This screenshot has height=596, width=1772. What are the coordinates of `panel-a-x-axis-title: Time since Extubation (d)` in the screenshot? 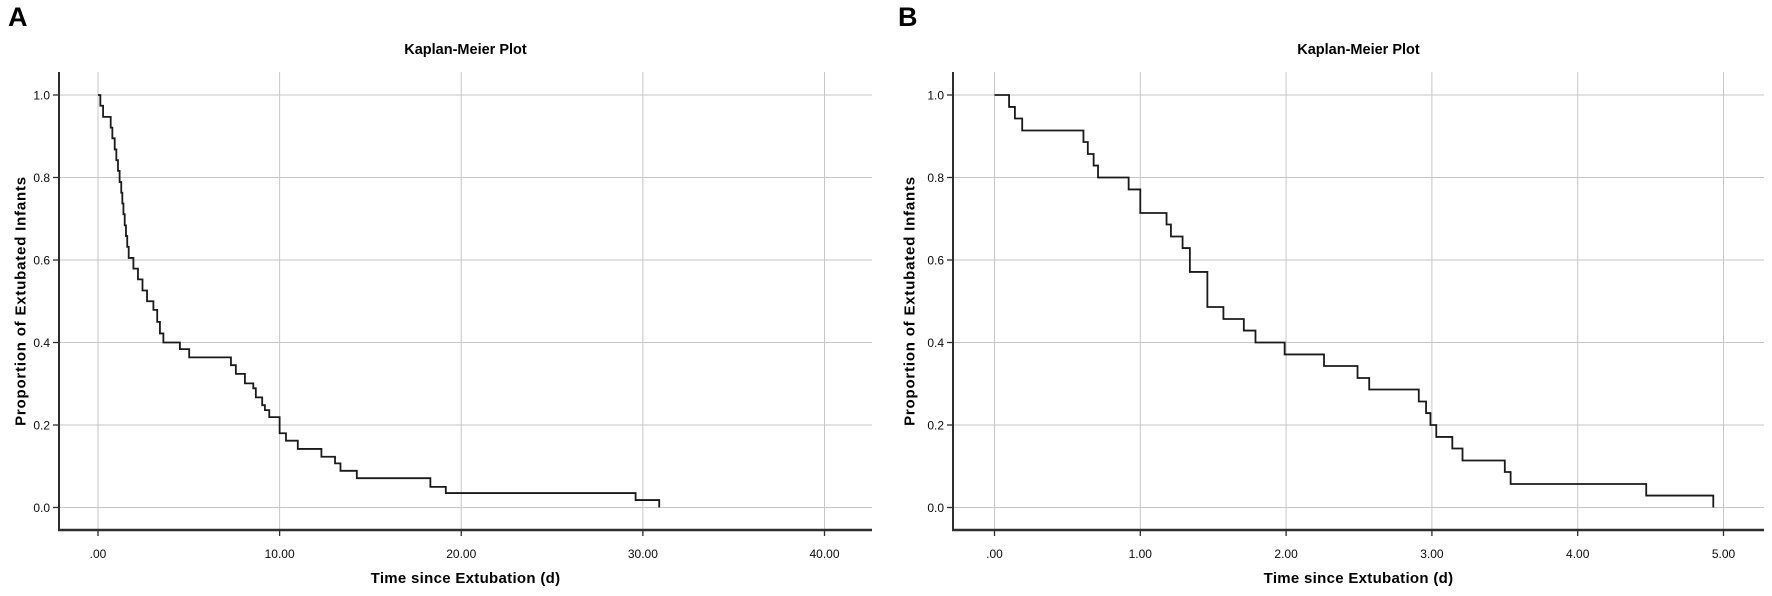 It's located at (465, 578).